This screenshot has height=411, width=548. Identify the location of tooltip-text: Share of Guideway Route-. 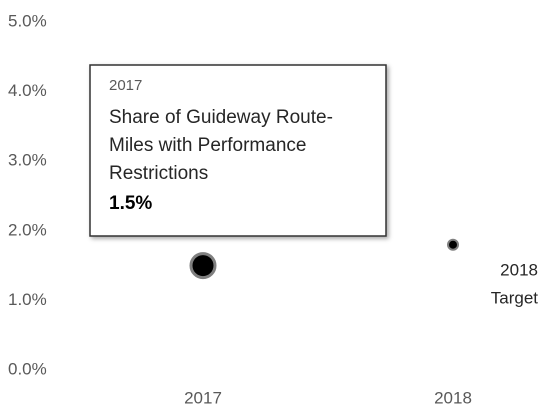
(221, 117).